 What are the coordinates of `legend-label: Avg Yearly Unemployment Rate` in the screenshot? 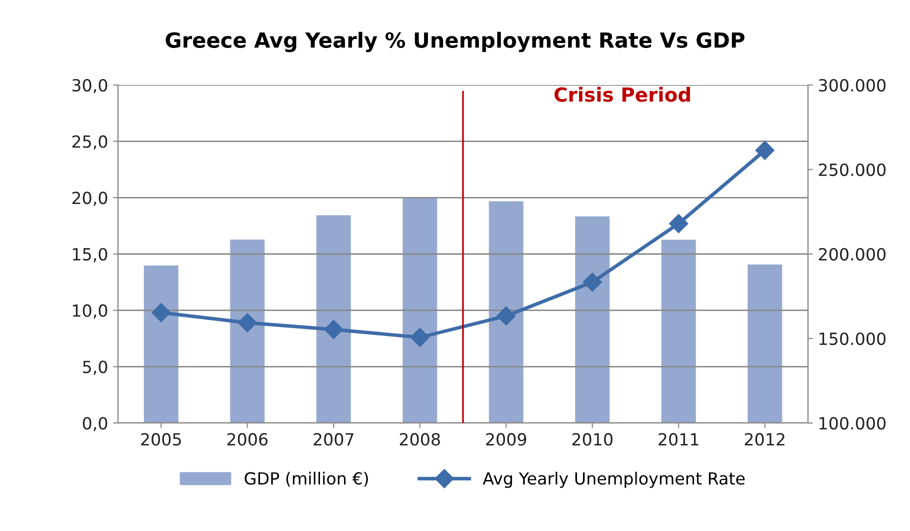 It's located at (613, 480).